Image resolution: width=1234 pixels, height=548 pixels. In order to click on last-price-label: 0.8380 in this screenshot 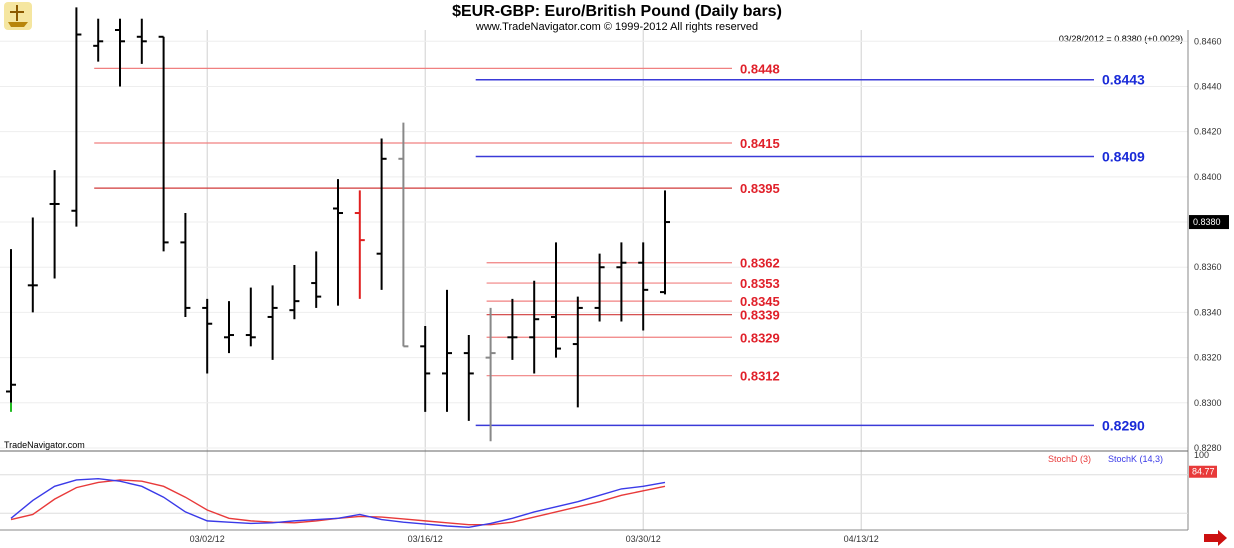, I will do `click(1207, 222)`.